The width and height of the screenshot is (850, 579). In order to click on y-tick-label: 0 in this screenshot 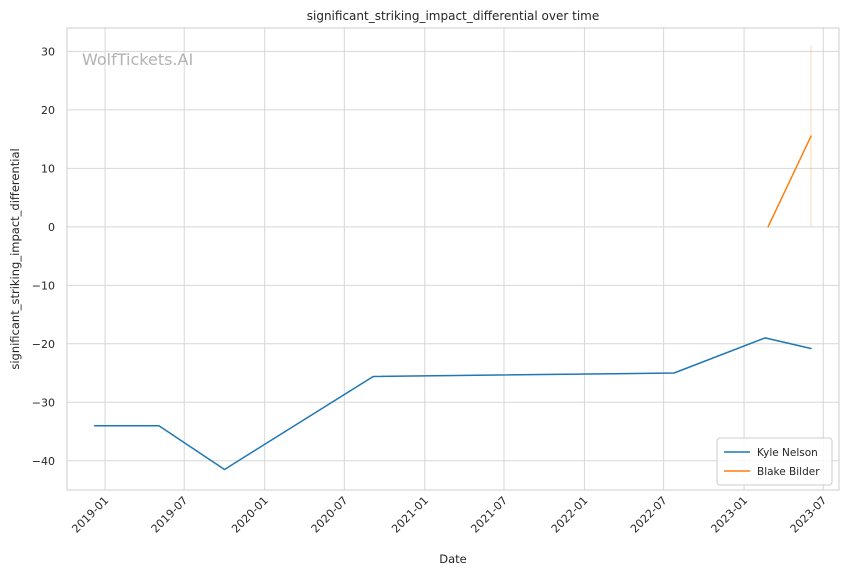, I will do `click(51, 227)`.